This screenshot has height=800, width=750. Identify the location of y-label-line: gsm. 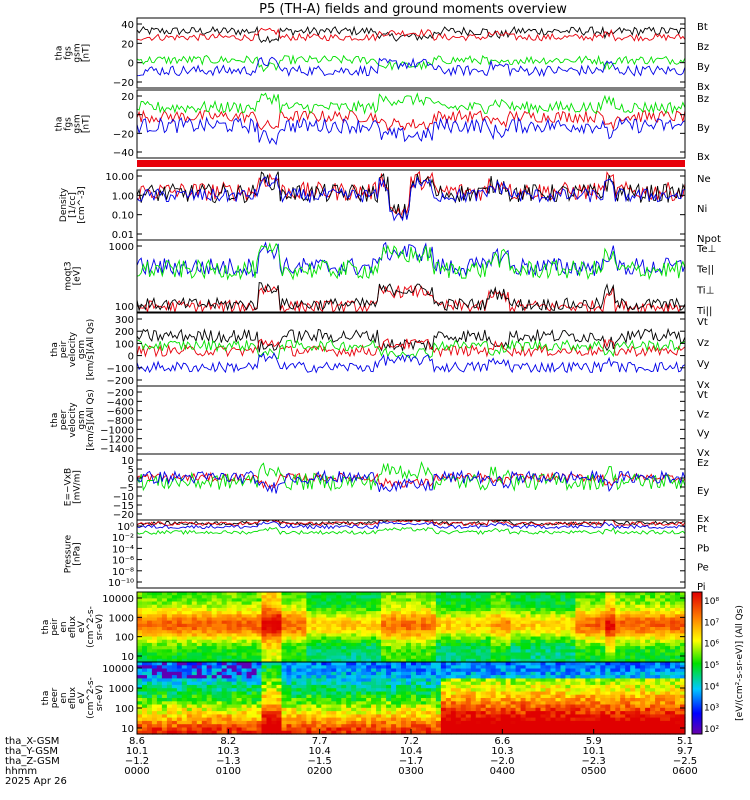
(82, 349).